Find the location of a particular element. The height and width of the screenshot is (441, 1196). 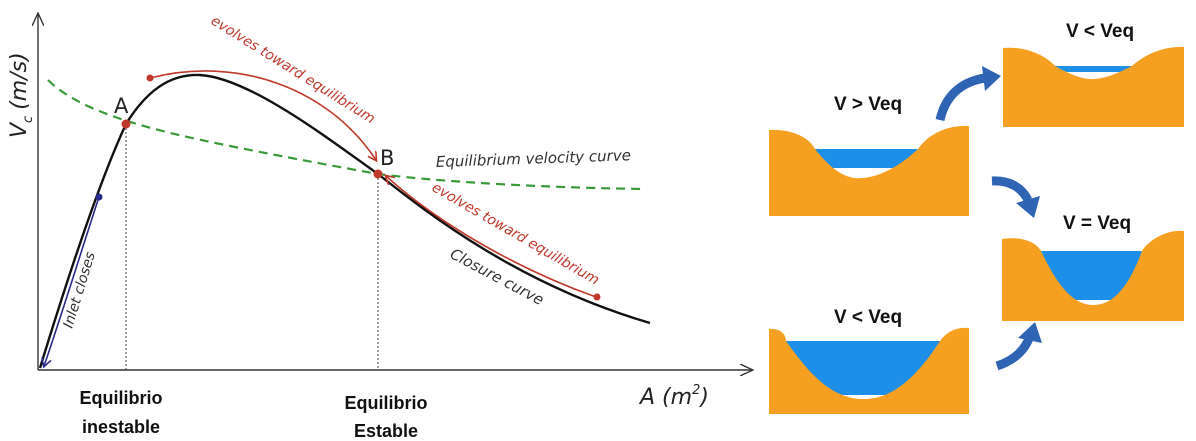

transition-arrow-up is located at coordinates (968, 94).